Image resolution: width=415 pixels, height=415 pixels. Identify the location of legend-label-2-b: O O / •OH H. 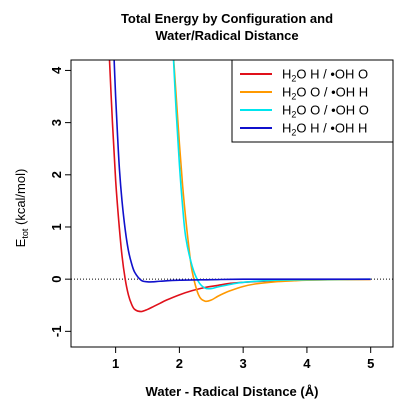
(332, 92).